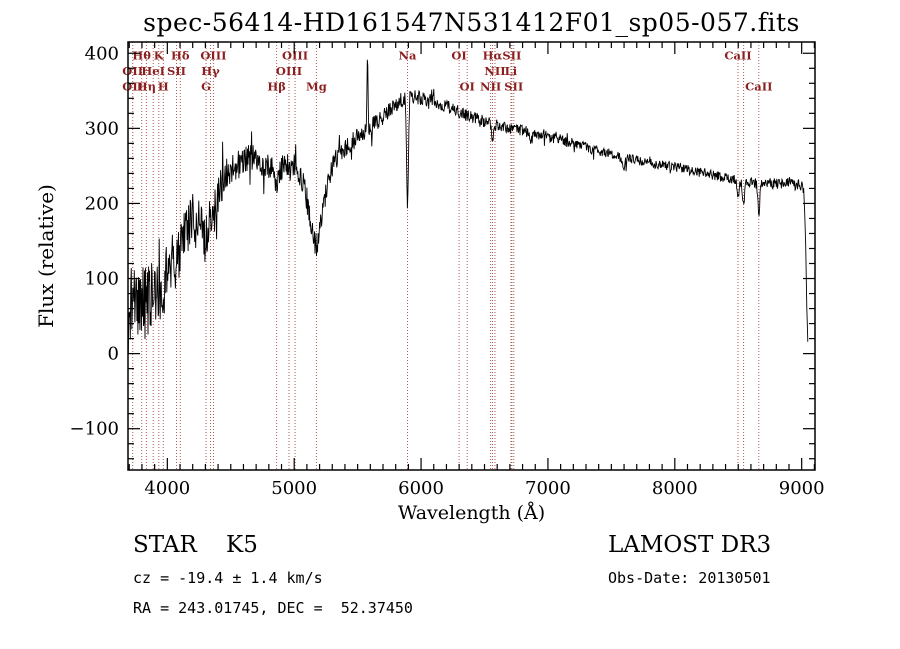  I want to click on spectral-line-label: Hα, so click(493, 56).